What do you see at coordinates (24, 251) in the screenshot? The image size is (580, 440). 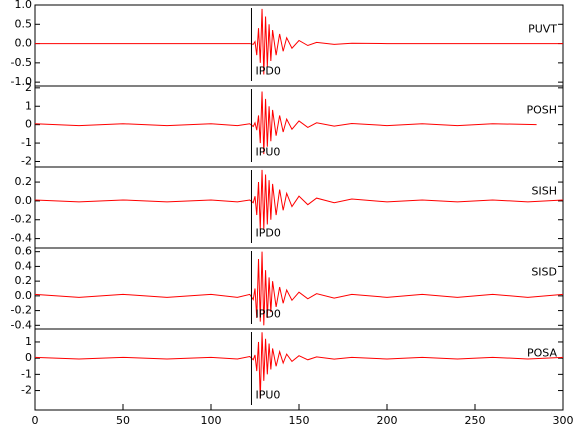 I see `y-tick-label: 0.6` at bounding box center [24, 251].